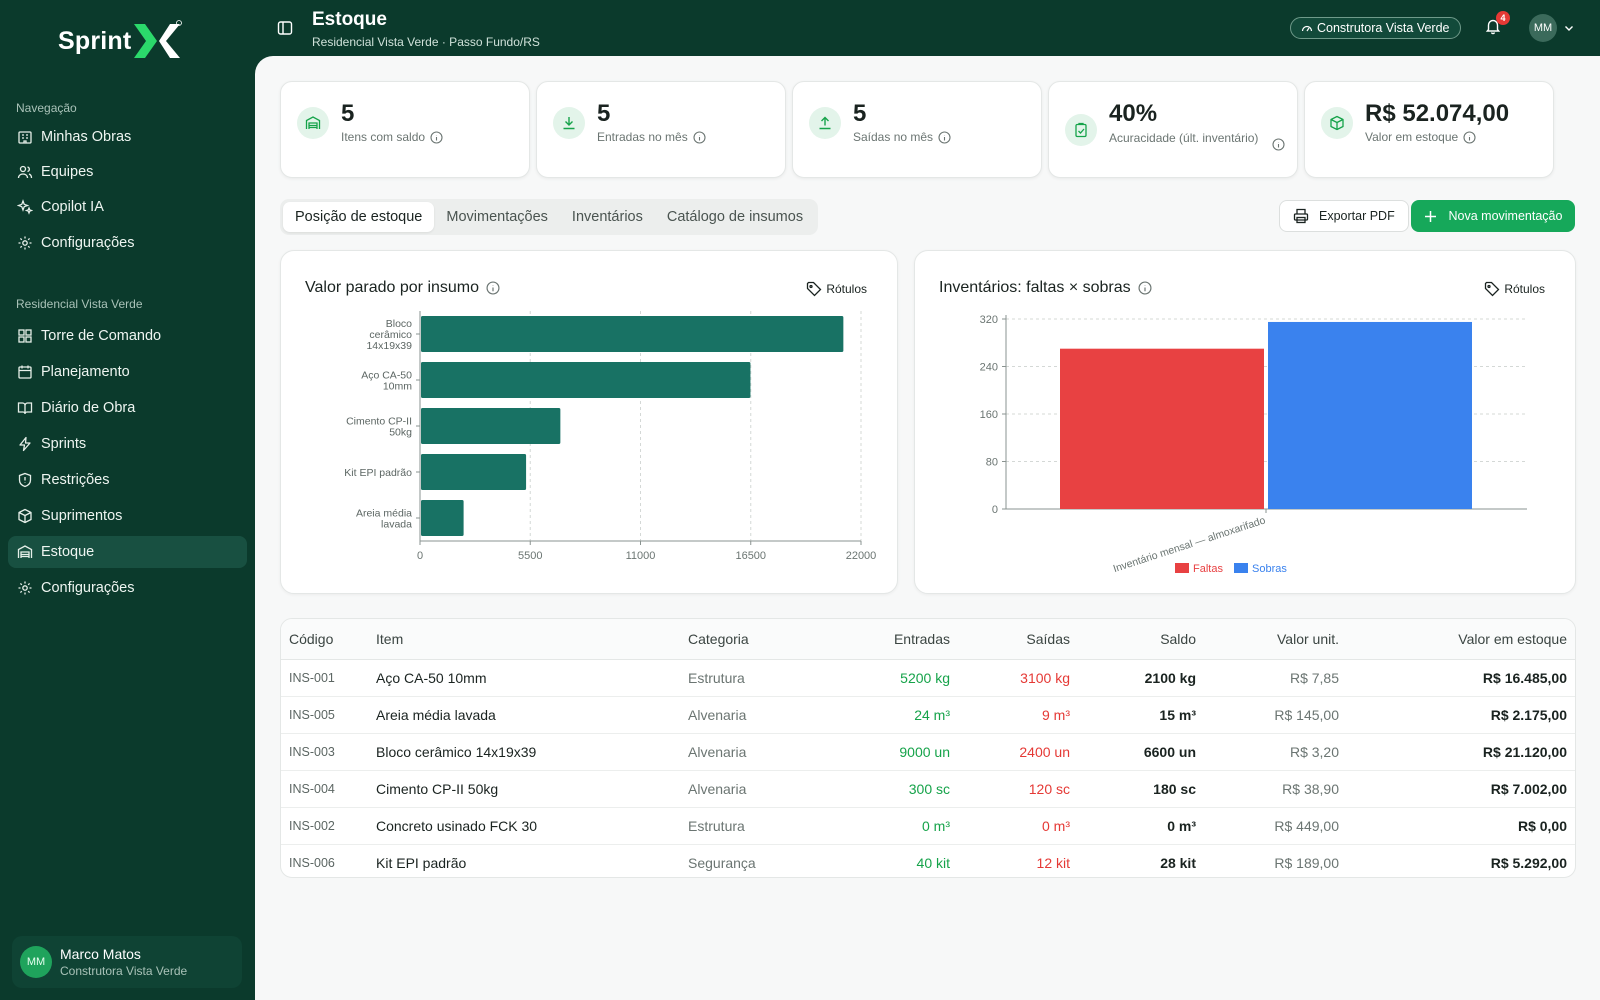 The width and height of the screenshot is (1600, 1000). I want to click on sidebar-item-equipes: Equipes, so click(127, 172).